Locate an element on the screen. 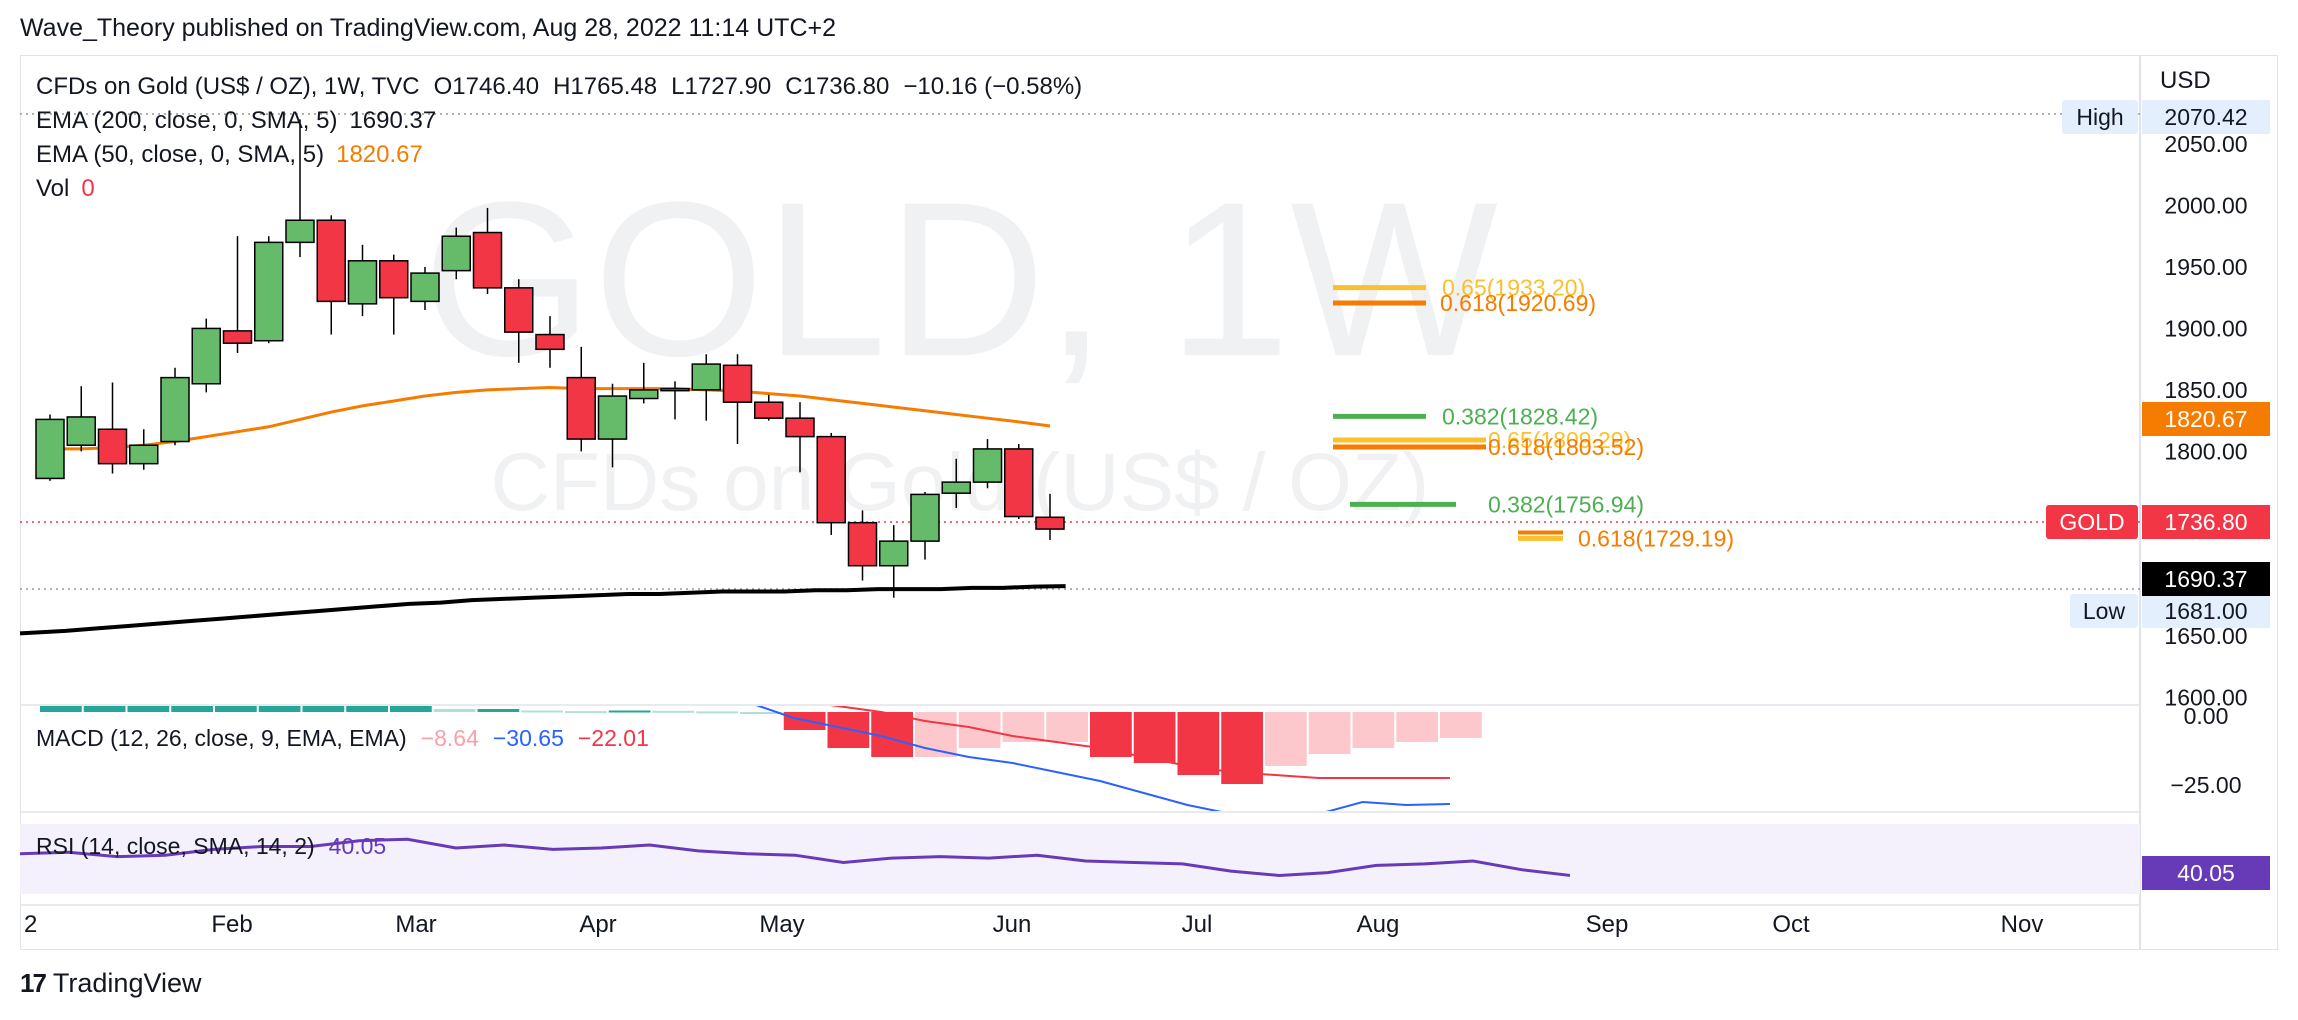  ema50-badge: 1820.67 is located at coordinates (2205, 419).